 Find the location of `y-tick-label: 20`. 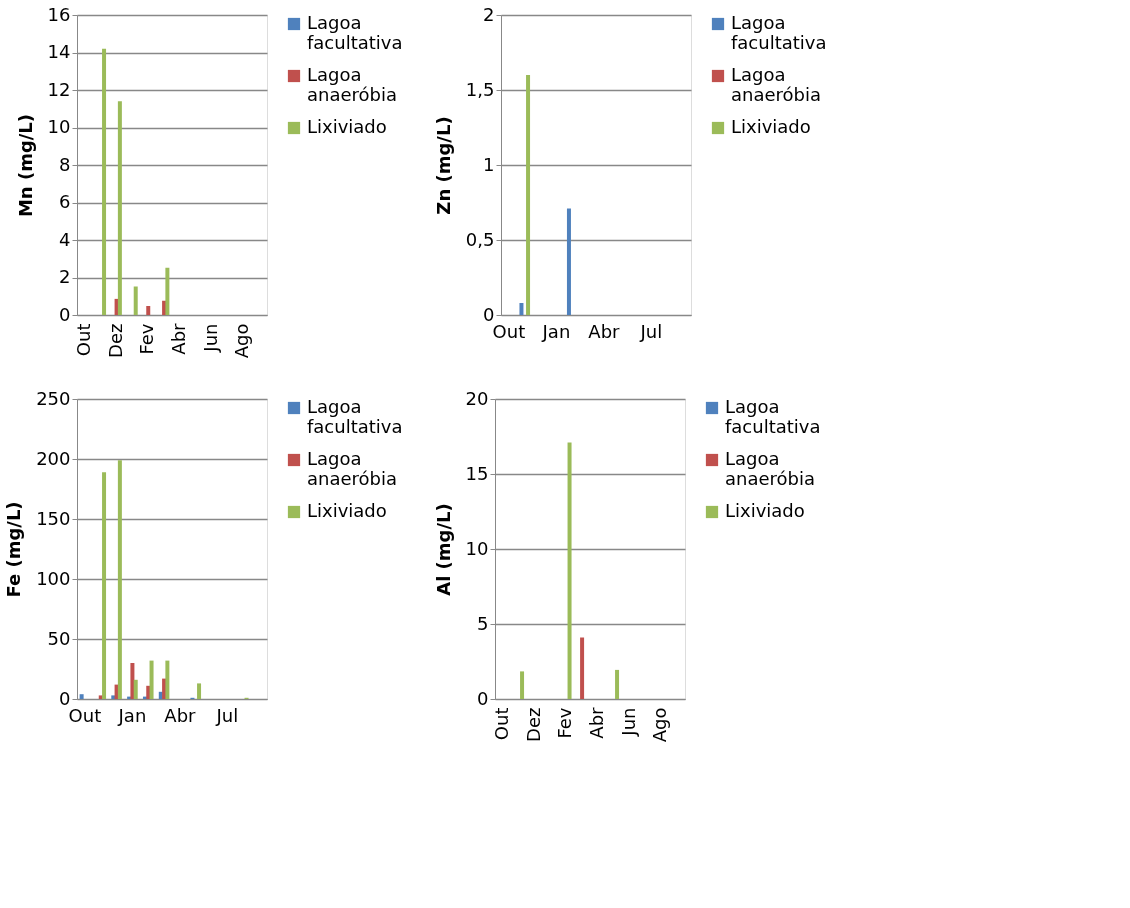

y-tick-label: 20 is located at coordinates (477, 398).